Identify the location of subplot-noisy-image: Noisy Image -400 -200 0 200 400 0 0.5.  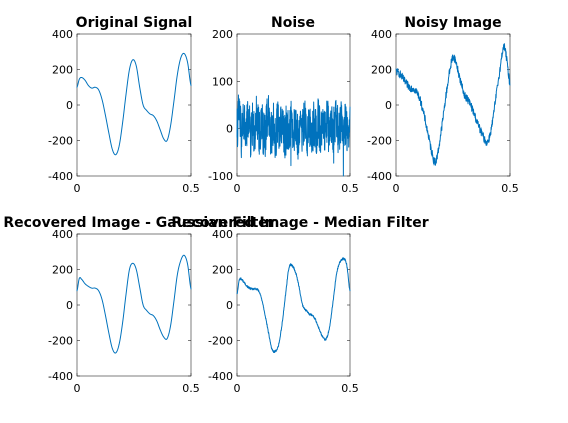
(443, 105).